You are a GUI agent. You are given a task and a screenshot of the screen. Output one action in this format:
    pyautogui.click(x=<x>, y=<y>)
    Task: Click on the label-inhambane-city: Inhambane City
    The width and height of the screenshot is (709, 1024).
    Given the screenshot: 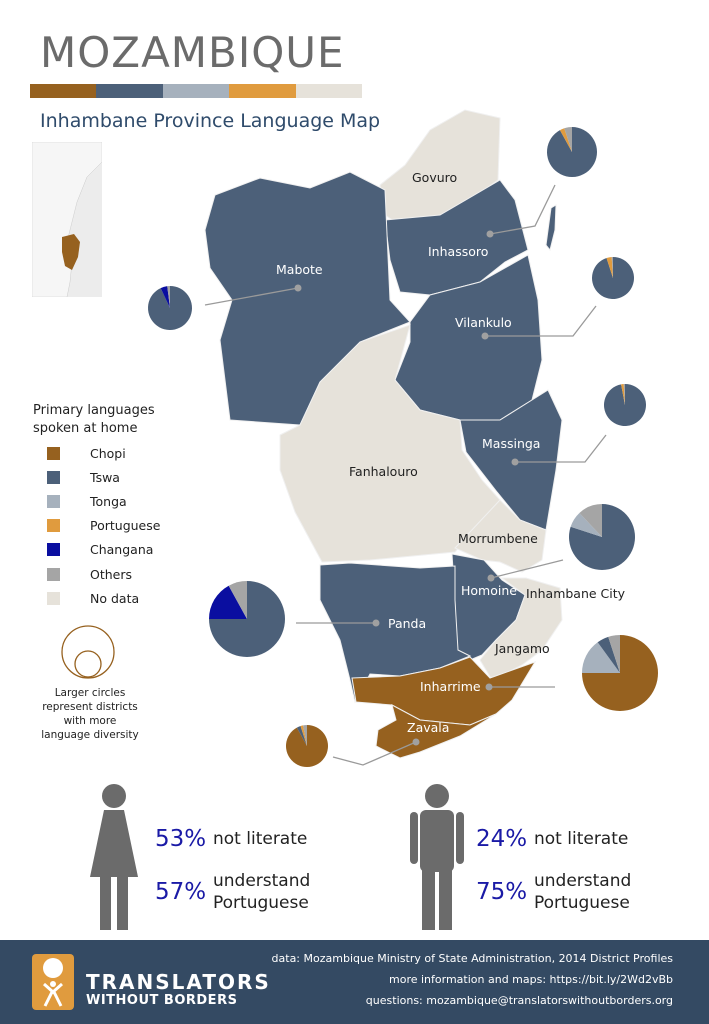 What is the action you would take?
    pyautogui.click(x=576, y=593)
    